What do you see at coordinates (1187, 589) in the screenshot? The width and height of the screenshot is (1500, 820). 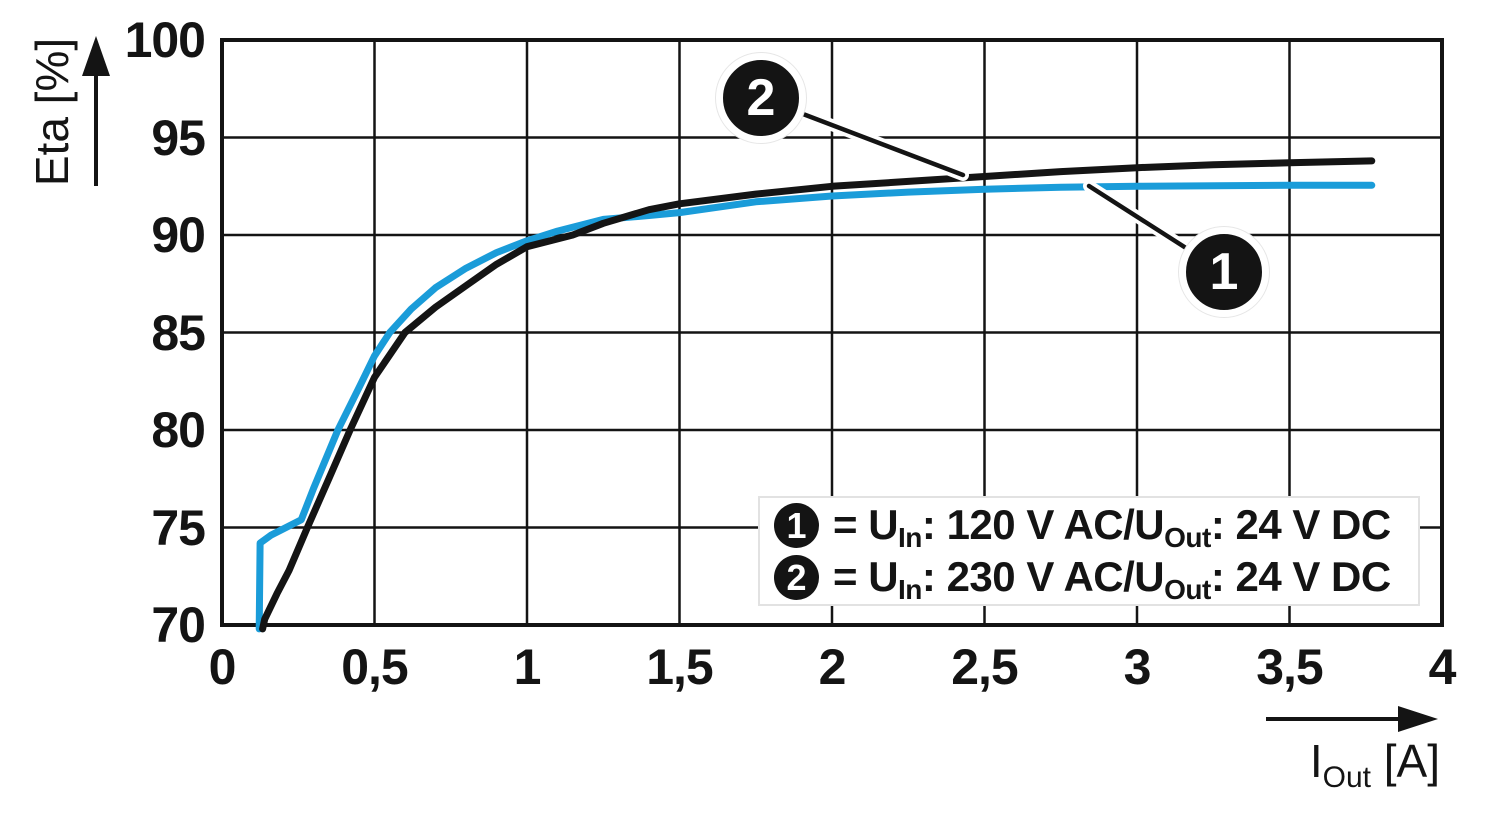 I see `legend-2-sub-out: Out` at bounding box center [1187, 589].